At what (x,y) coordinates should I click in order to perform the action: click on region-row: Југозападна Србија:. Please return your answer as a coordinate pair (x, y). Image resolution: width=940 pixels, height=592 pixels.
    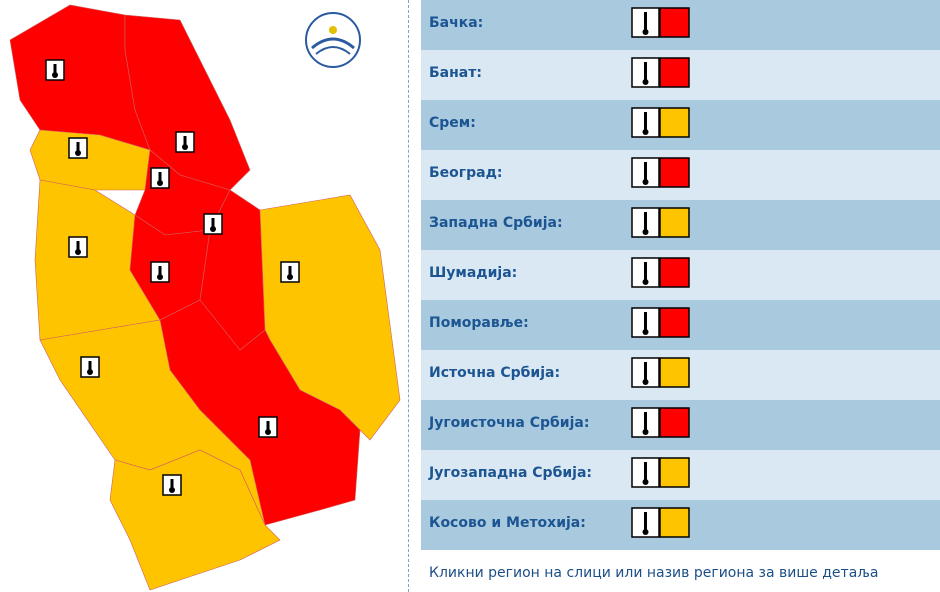
    Looking at the image, I should click on (680, 475).